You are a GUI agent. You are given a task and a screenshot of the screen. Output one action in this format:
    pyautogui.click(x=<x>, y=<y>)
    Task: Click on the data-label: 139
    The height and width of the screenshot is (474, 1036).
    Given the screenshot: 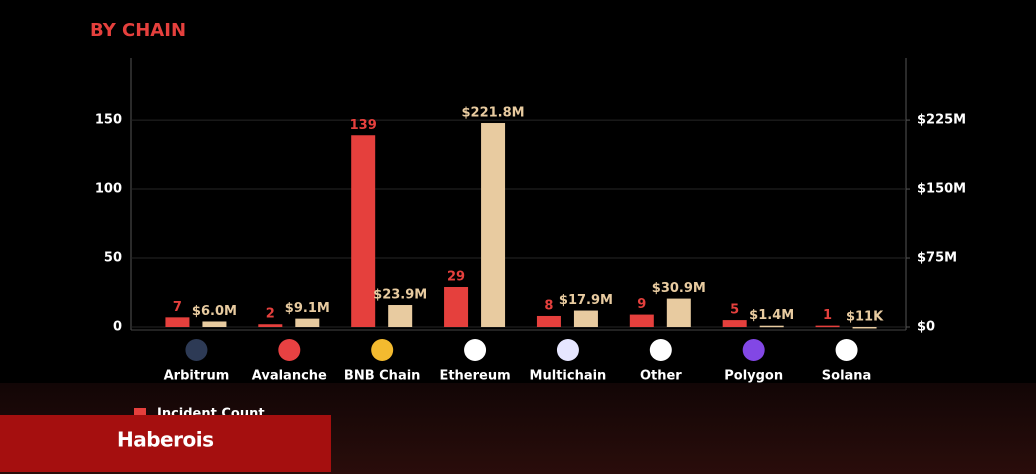 What is the action you would take?
    pyautogui.click(x=363, y=125)
    